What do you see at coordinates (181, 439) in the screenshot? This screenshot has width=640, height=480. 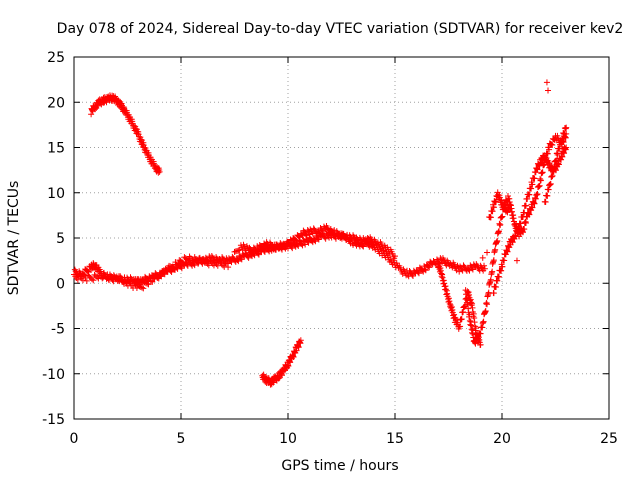 I see `x-tick-label: 5` at bounding box center [181, 439].